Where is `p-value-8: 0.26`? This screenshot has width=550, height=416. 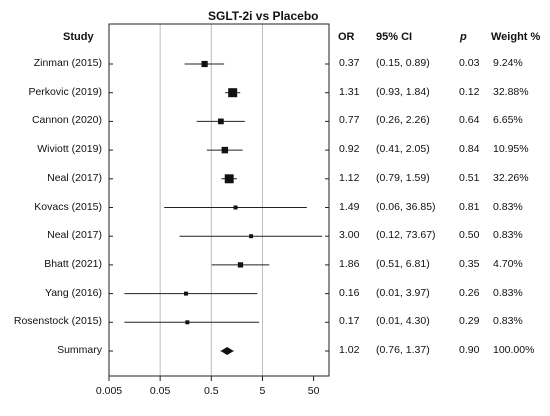
p-value-8: 0.26 is located at coordinates (469, 292).